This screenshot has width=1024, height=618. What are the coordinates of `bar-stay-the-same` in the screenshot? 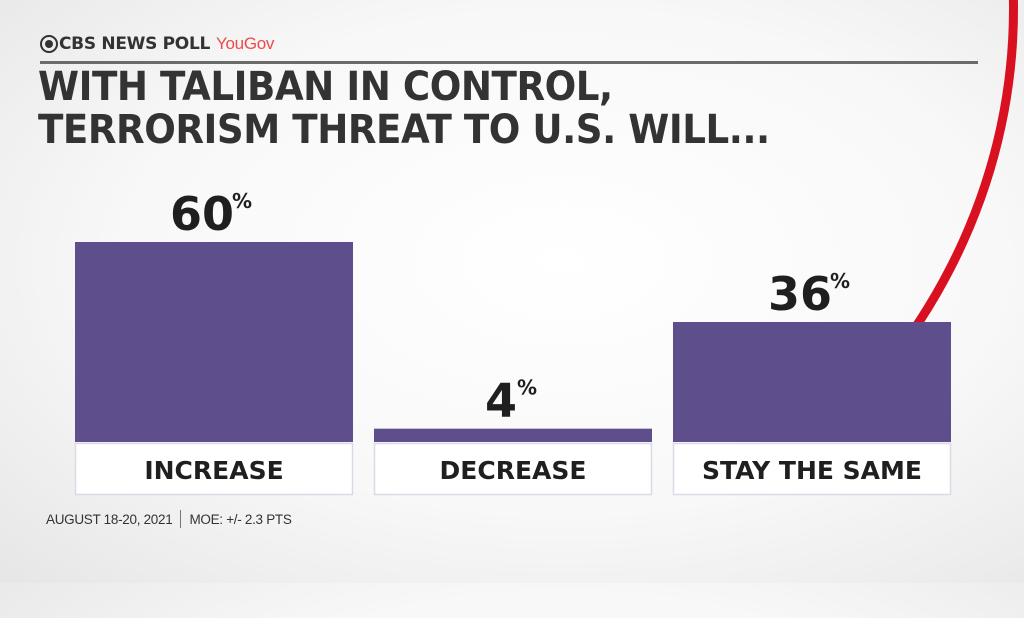 It's located at (812, 382).